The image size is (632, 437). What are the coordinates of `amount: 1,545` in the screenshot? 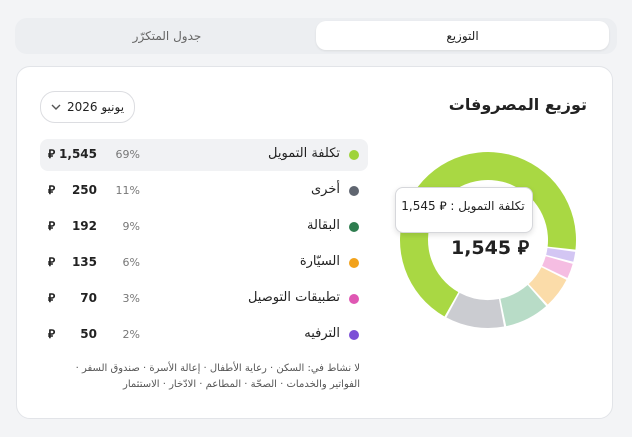 It's located at (78, 154).